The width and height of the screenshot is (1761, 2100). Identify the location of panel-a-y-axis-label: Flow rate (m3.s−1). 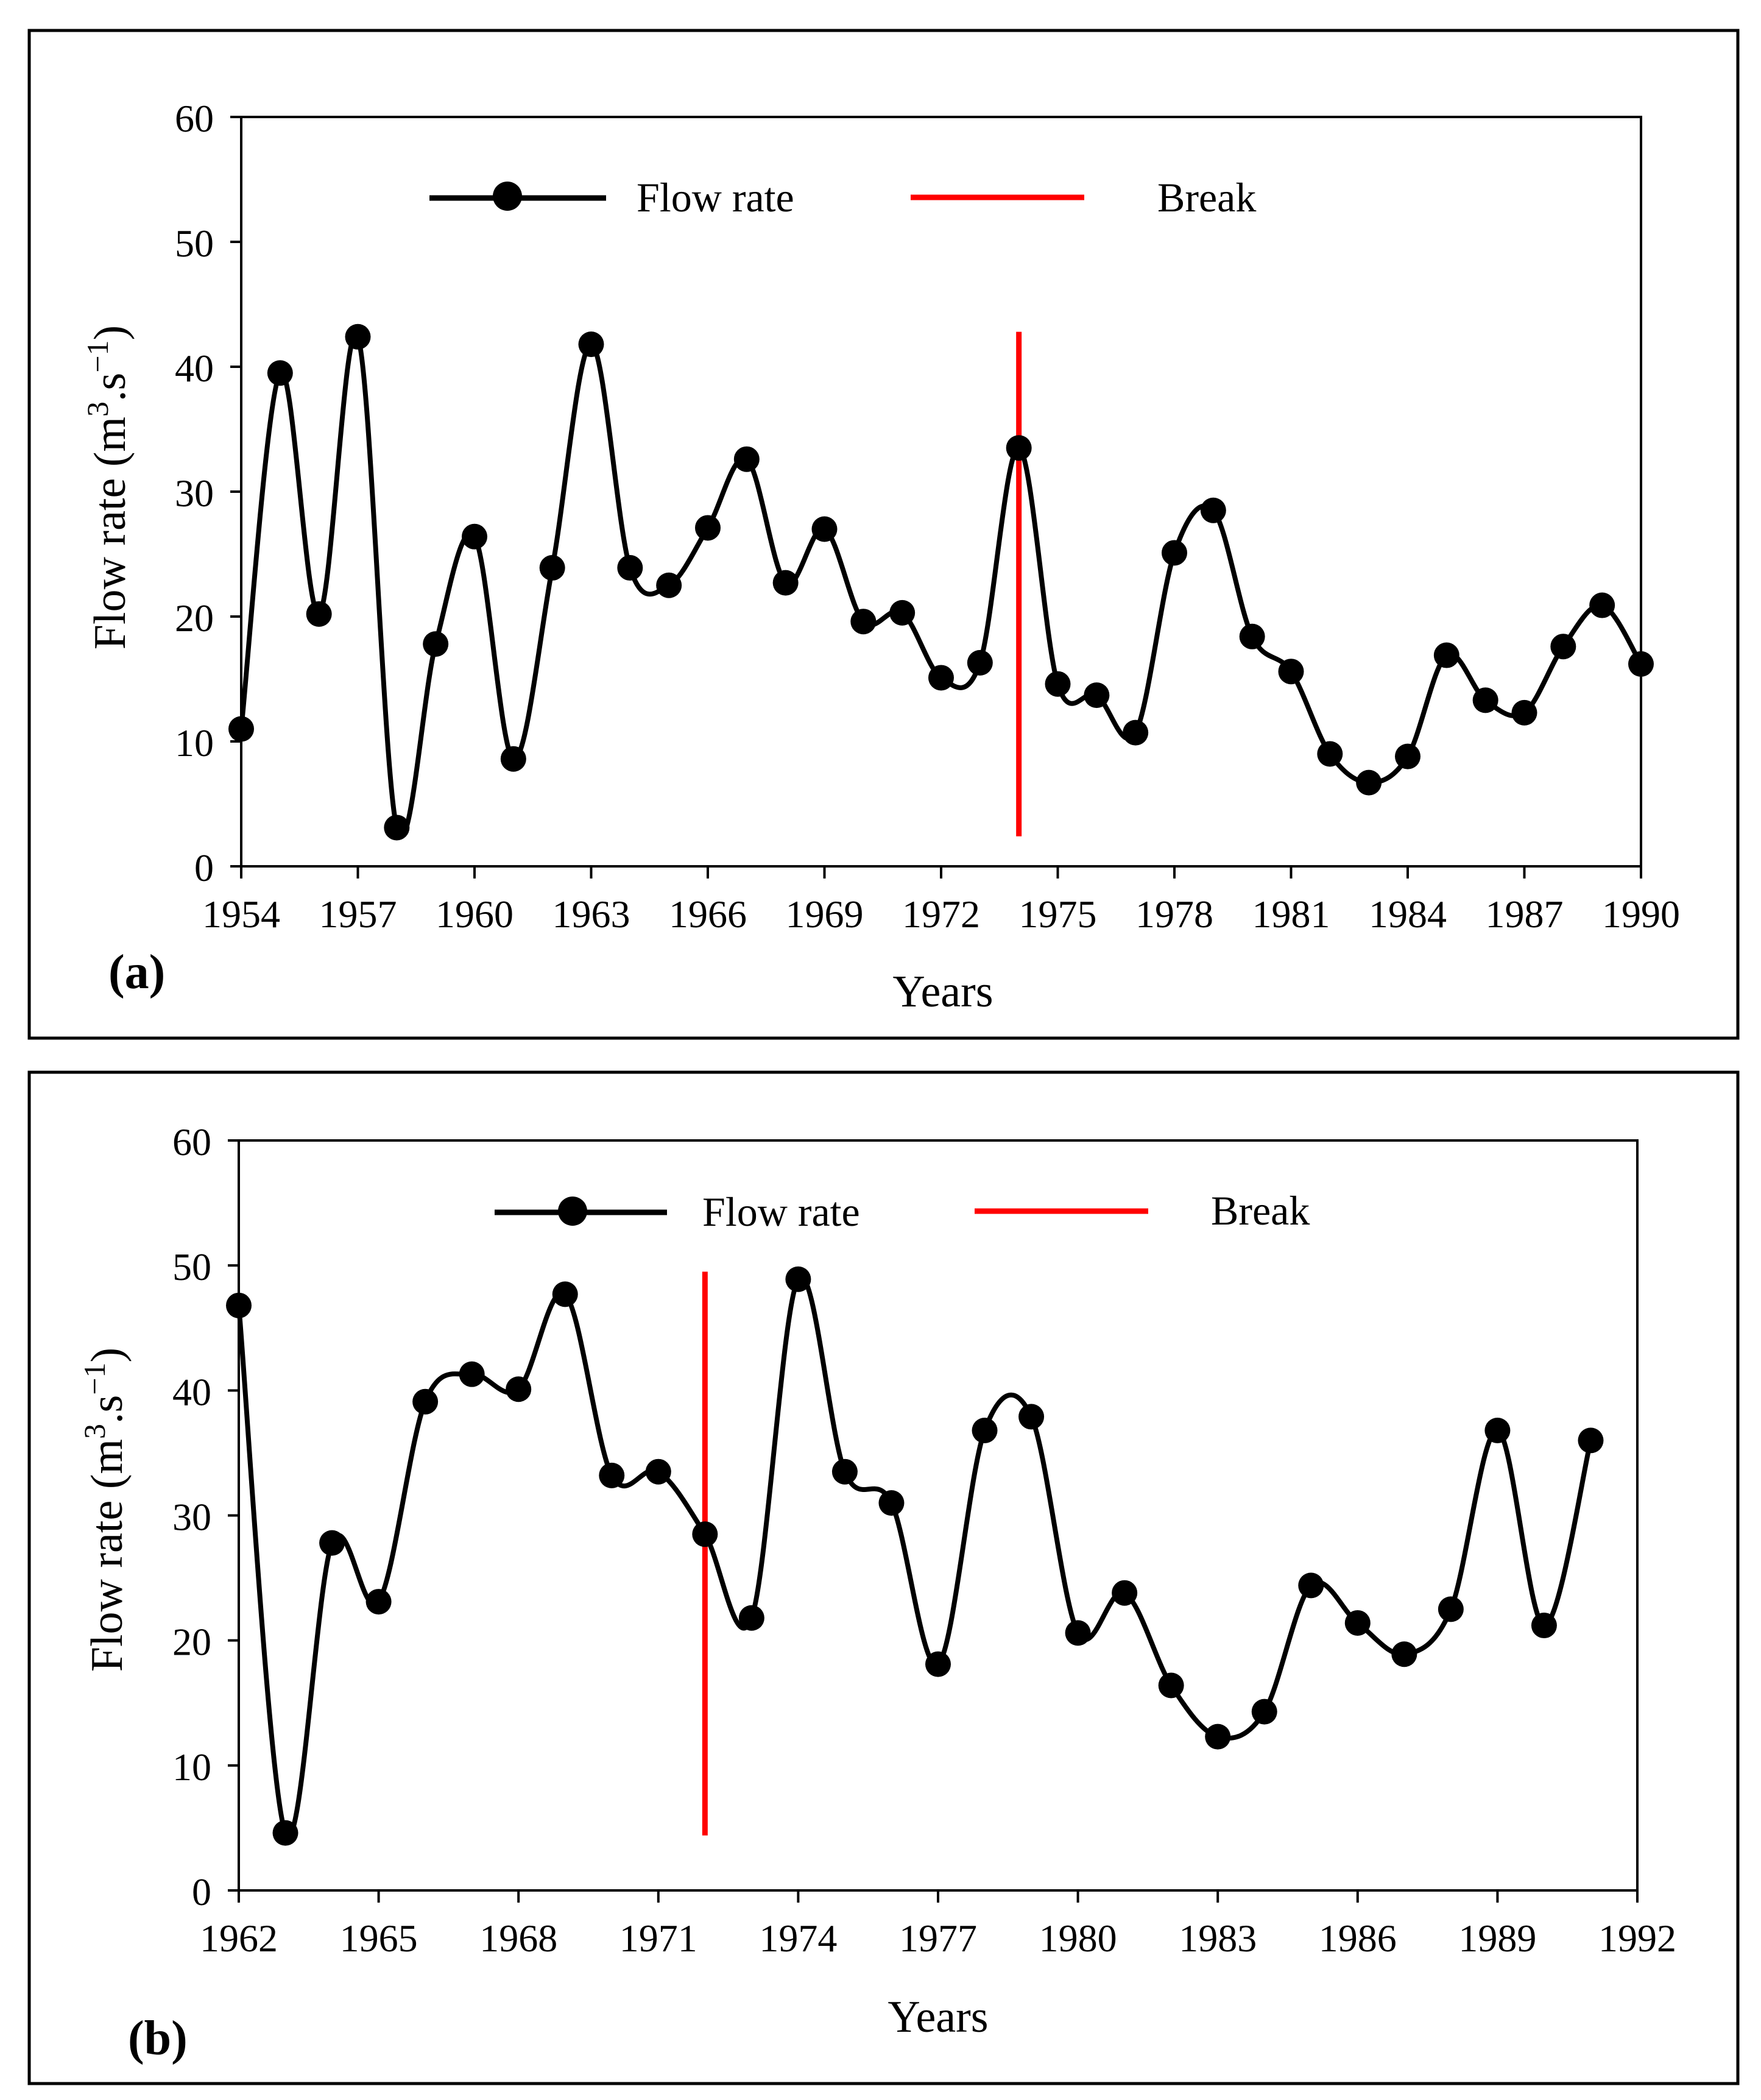
(108, 487).